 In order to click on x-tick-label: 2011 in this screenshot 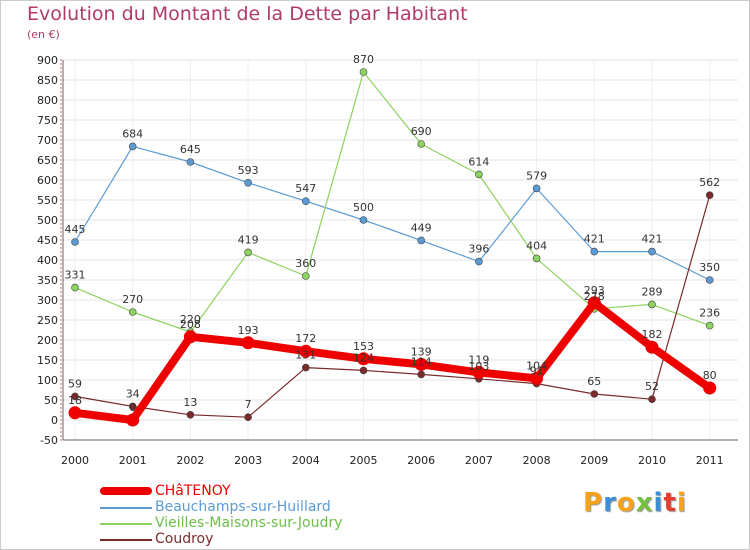, I will do `click(710, 460)`.